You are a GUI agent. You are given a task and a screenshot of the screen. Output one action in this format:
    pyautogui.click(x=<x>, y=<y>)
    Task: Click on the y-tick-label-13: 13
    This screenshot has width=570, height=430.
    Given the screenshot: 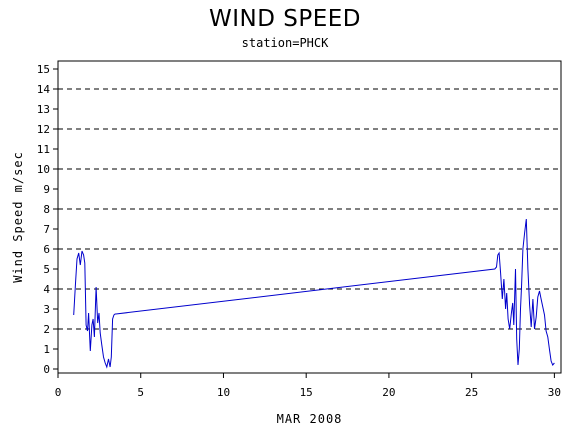 What is the action you would take?
    pyautogui.click(x=43, y=109)
    